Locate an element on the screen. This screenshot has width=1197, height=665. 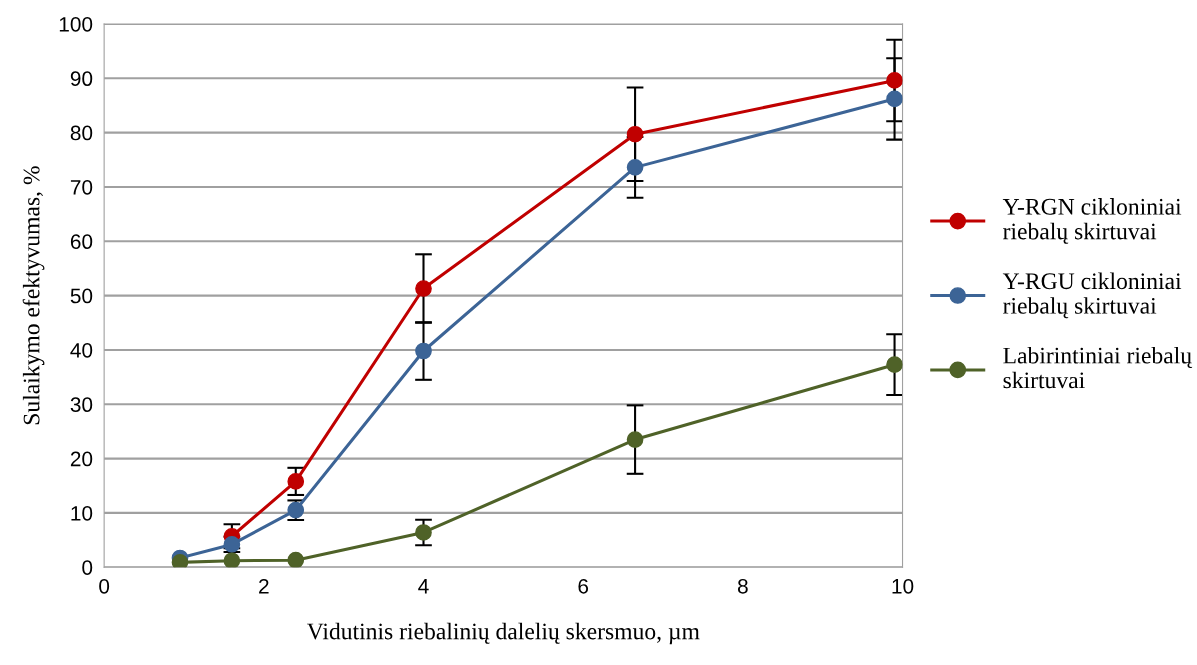
y-axis-title: Sulaikymo efektyvumas, % is located at coordinates (33, 295).